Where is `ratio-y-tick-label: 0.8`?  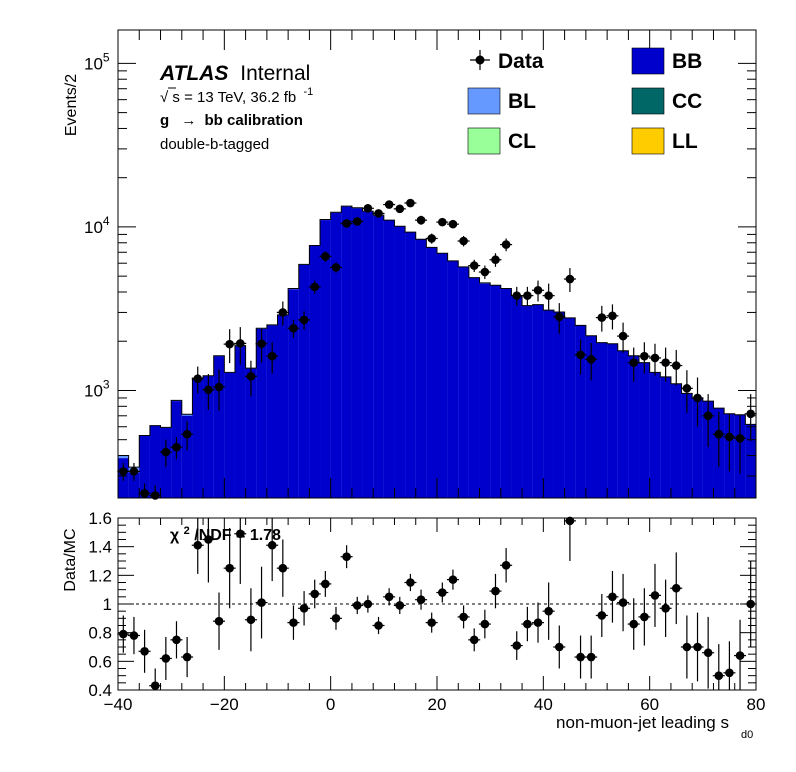
ratio-y-tick-label: 0.8 is located at coordinates (100, 633).